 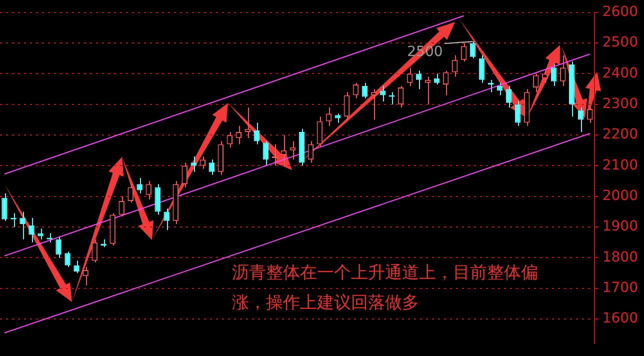 What do you see at coordinates (620, 12) in the screenshot?
I see `y-tick-label: 2600` at bounding box center [620, 12].